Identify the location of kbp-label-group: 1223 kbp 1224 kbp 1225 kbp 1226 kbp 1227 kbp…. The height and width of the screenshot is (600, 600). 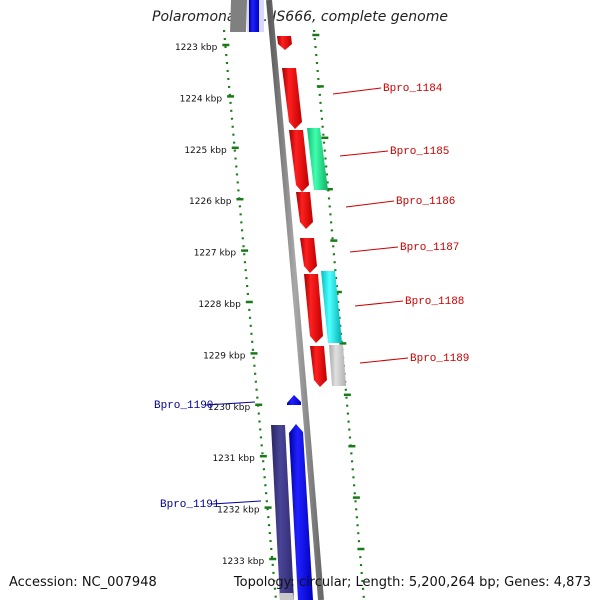
(220, 305).